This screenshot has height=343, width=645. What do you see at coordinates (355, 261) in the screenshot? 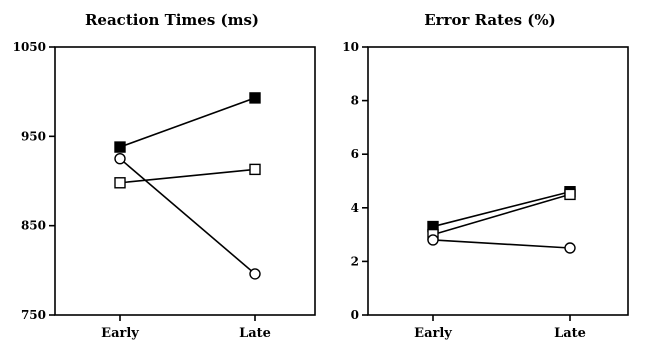
I see `y-tick-label: 2` at bounding box center [355, 261].